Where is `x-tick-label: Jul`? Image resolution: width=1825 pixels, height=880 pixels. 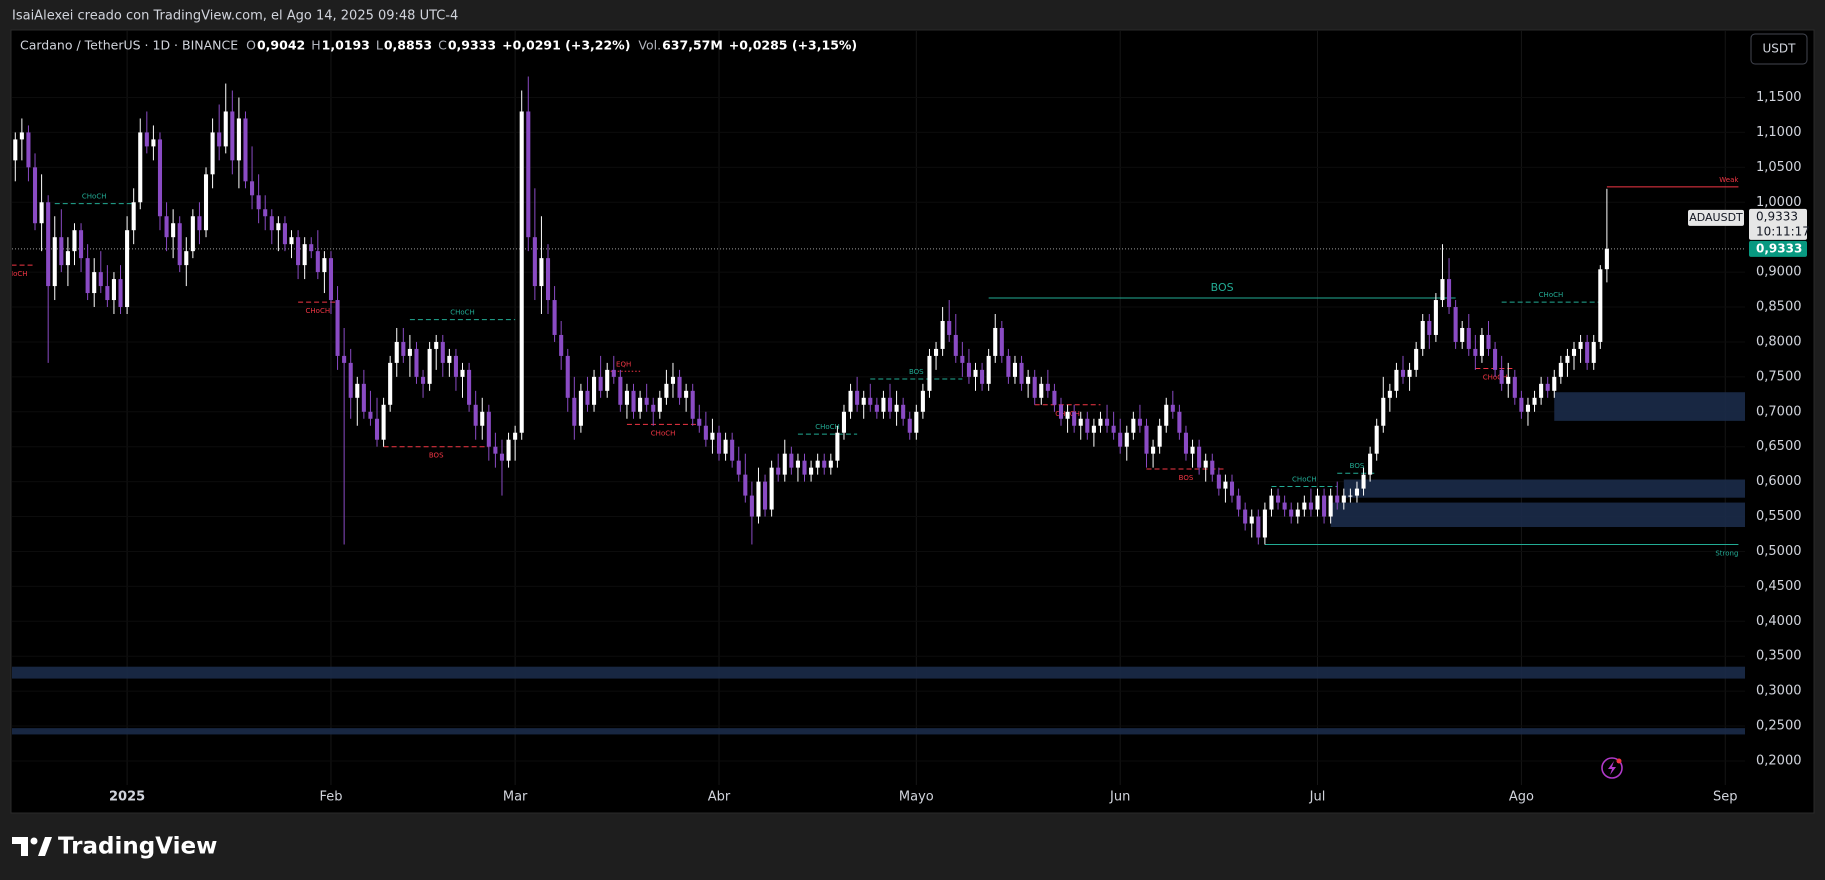 x-tick-label: Jul is located at coordinates (1317, 797).